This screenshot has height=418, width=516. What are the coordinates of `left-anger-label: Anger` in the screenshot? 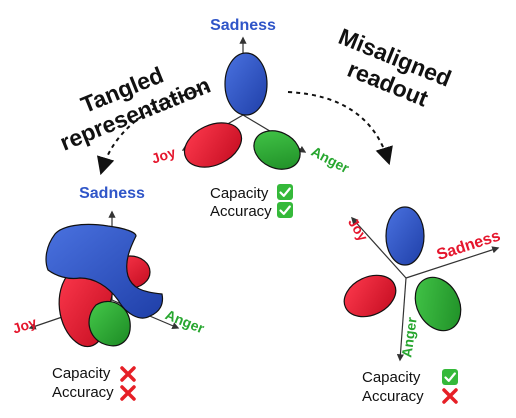 It's located at (185, 321).